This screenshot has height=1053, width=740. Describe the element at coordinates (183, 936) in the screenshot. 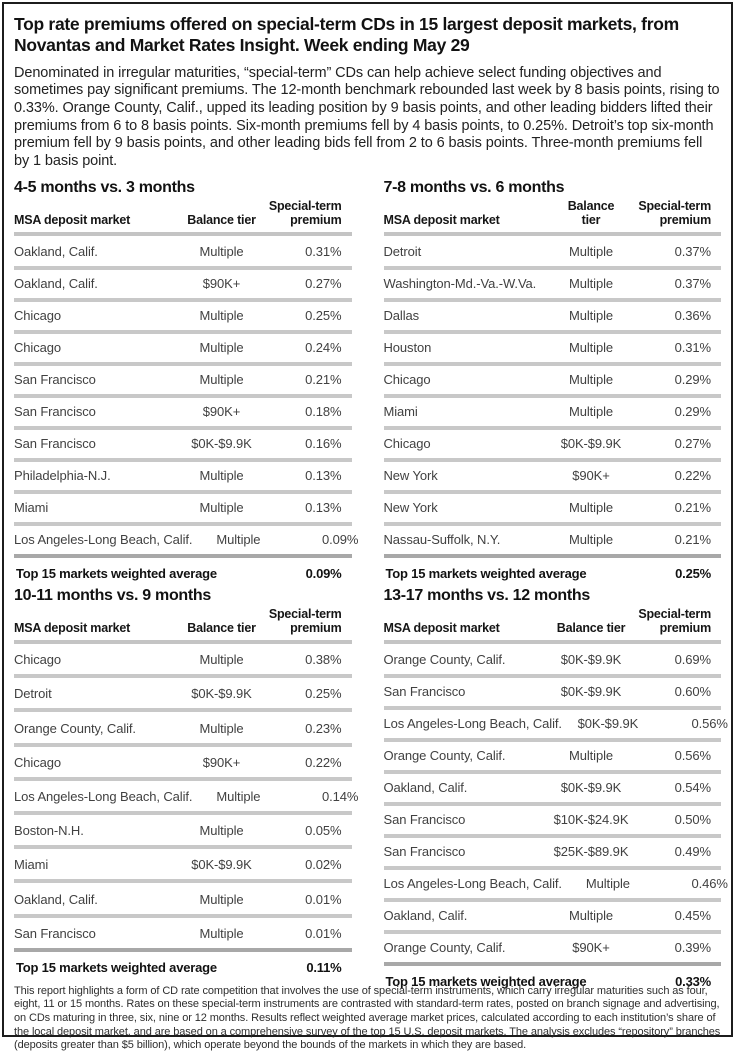

I see `table-row: San Francisco Multiple 0.01%` at that location.